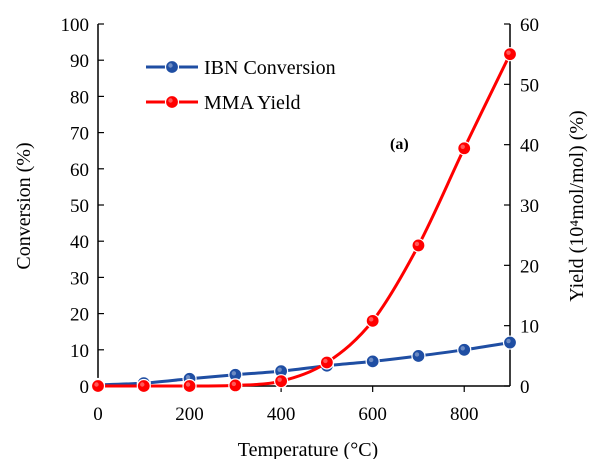  Describe the element at coordinates (79, 134) in the screenshot. I see `y-left-tick-label: 70` at that location.